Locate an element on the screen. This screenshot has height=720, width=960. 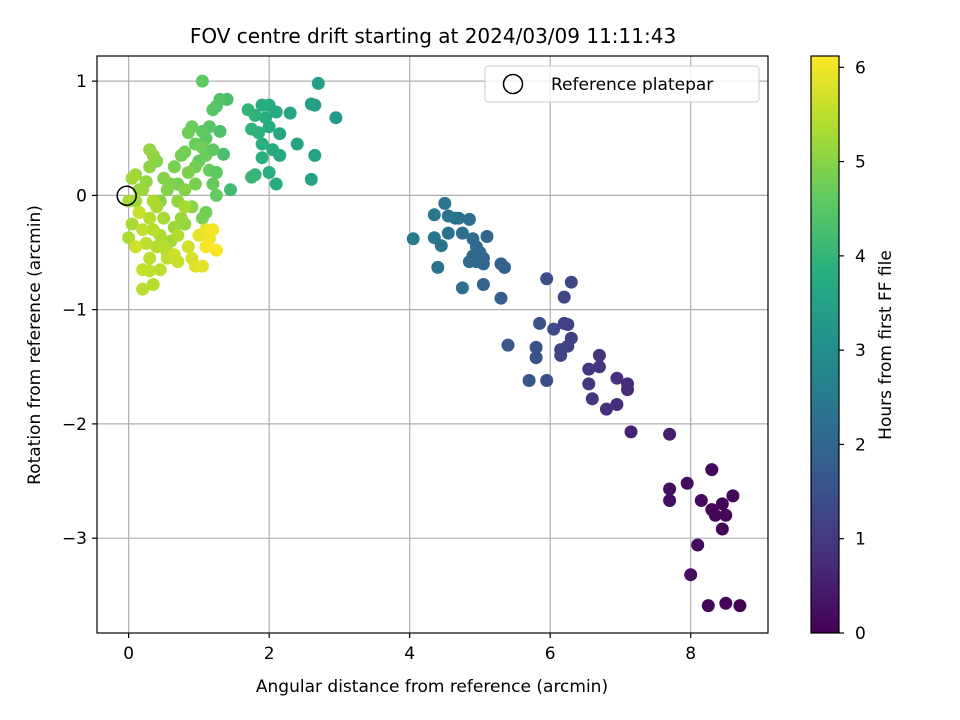
y-tick-label-2: −1 is located at coordinates (74, 311).